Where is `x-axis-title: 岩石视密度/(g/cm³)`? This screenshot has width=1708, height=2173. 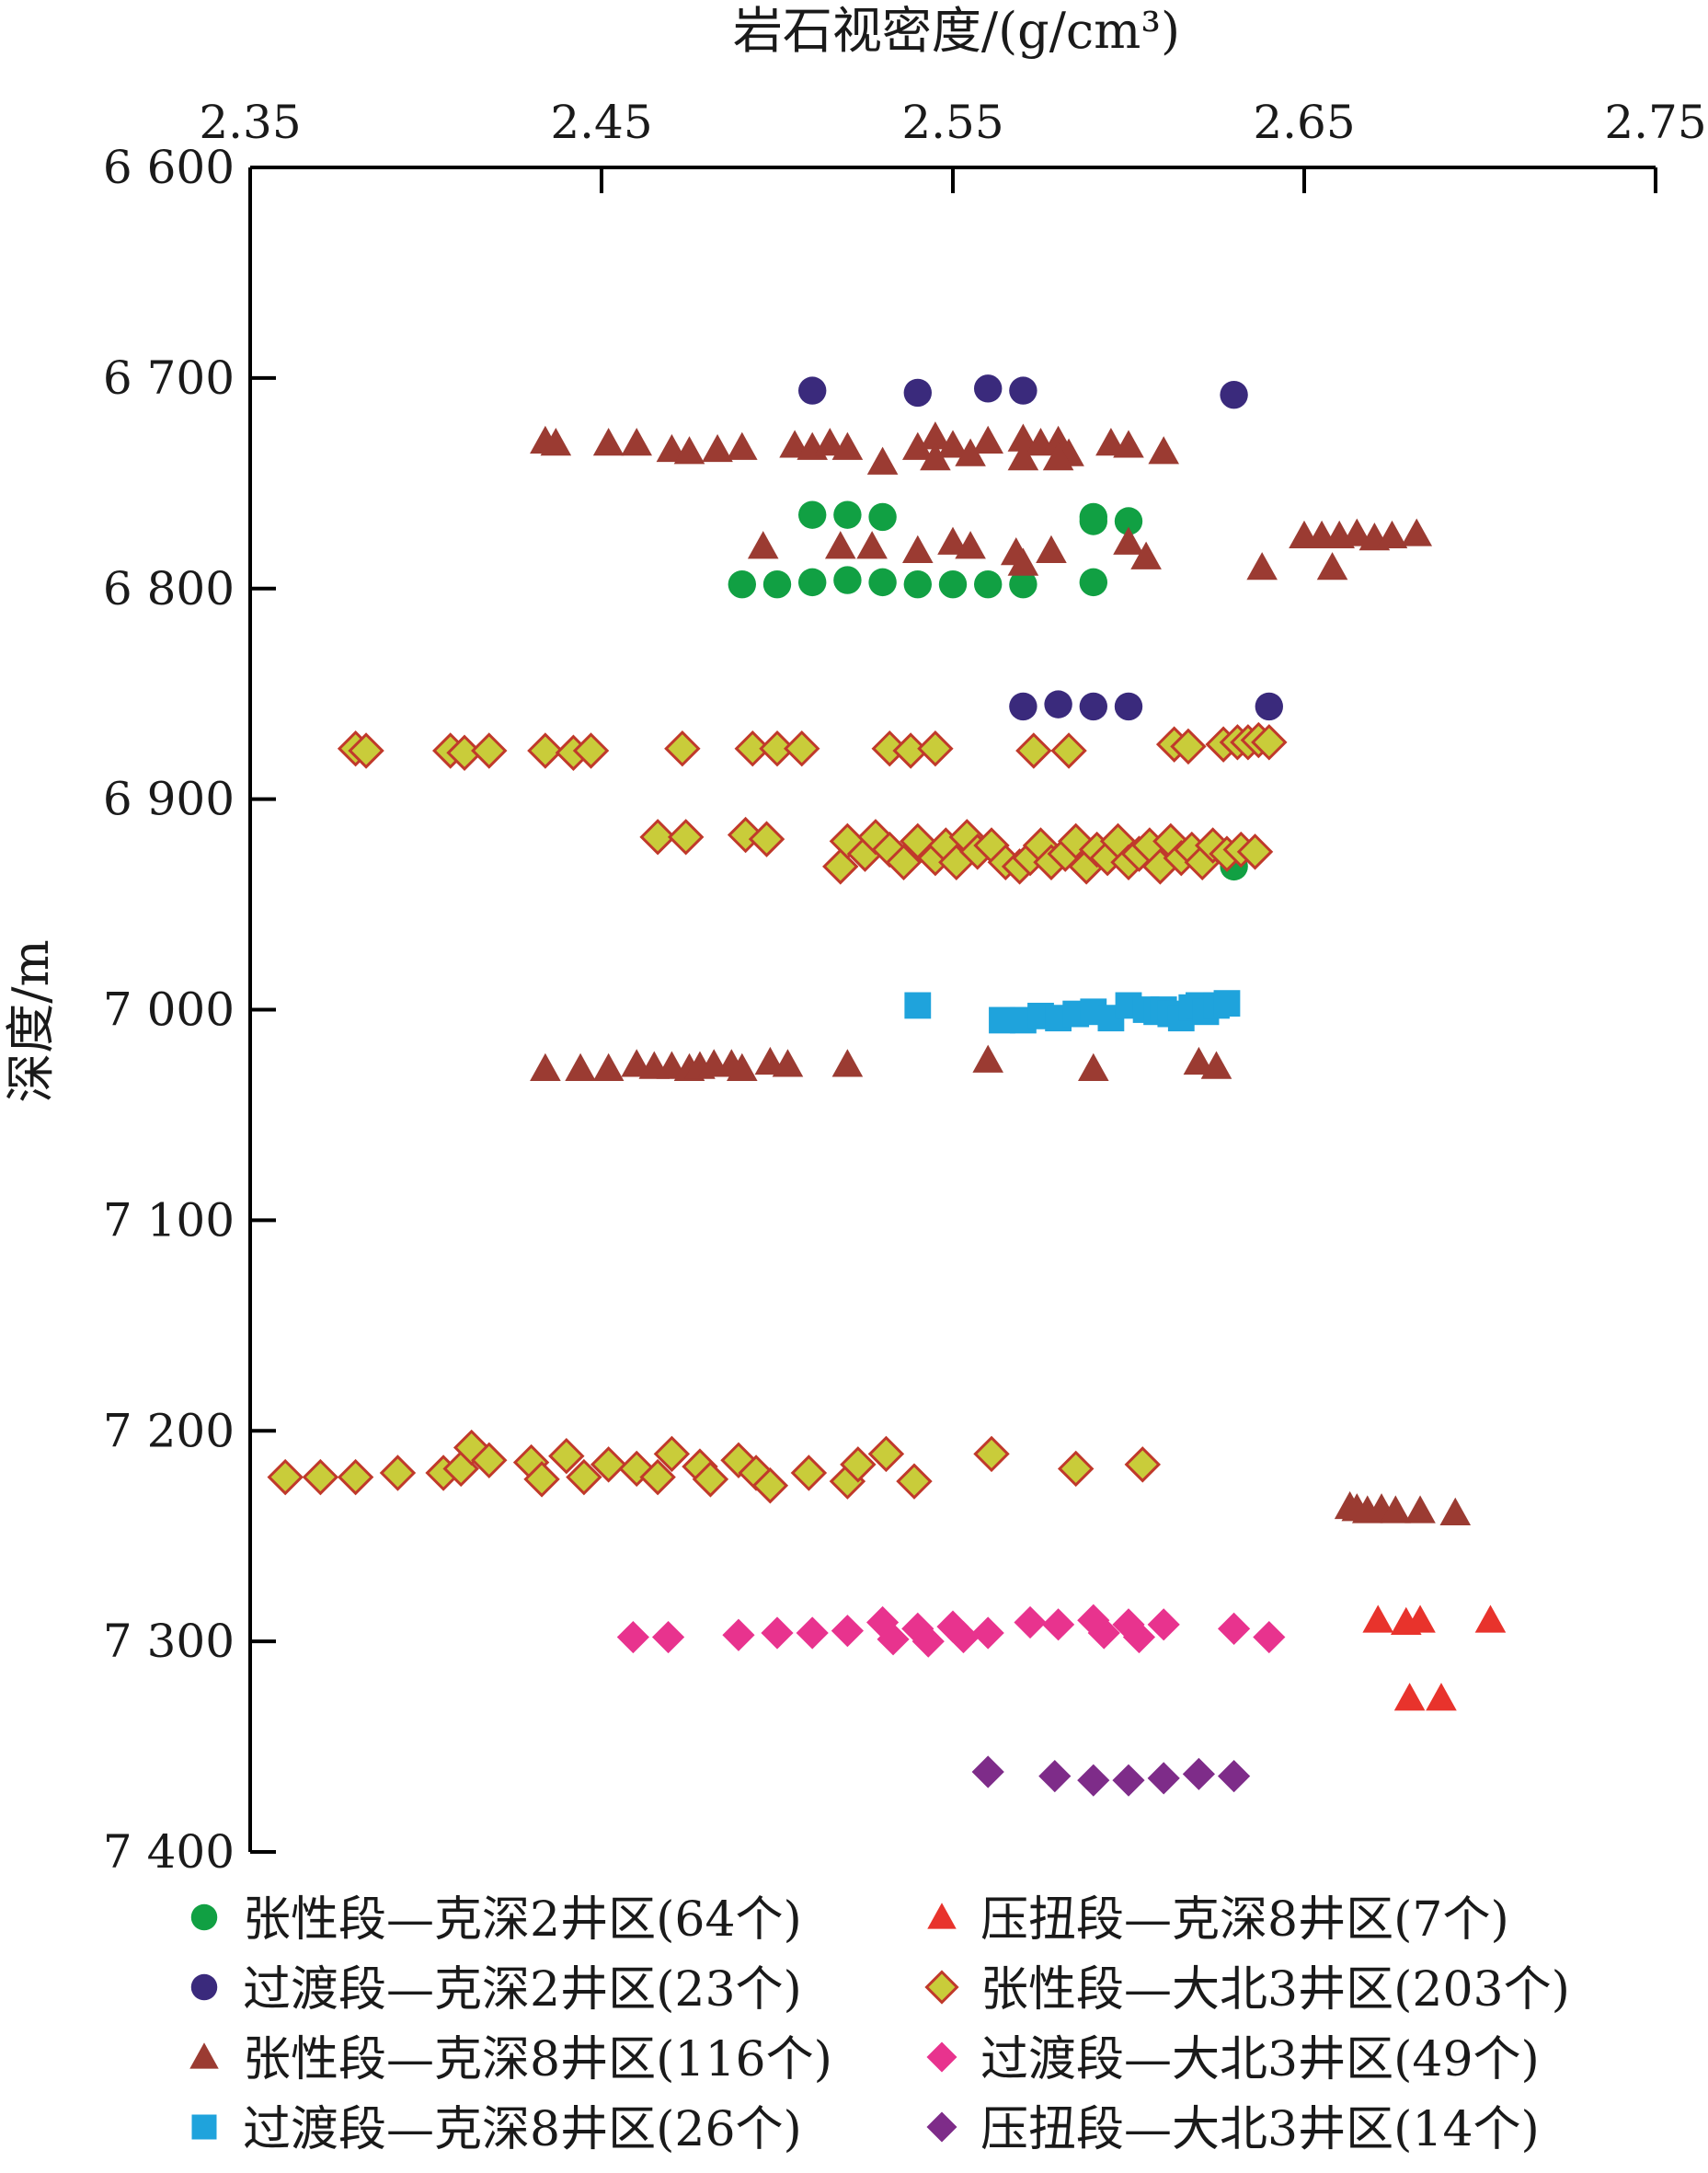 x-axis-title: 岩石视密度/(g/cm³) is located at coordinates (956, 31).